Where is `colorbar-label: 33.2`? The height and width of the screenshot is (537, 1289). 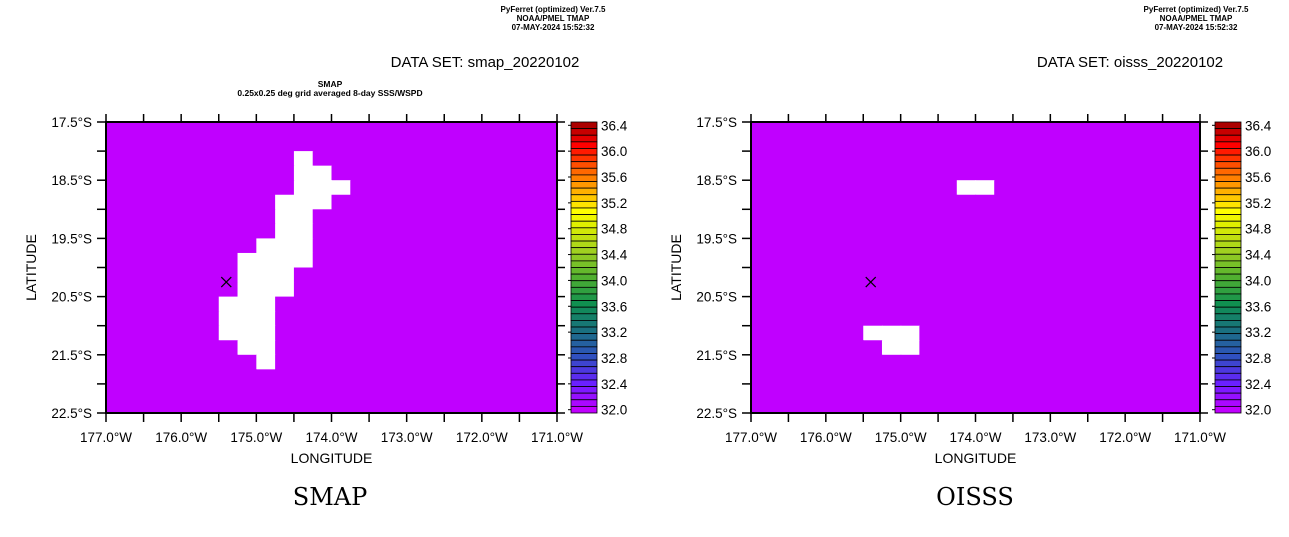 colorbar-label: 33.2 is located at coordinates (1258, 332).